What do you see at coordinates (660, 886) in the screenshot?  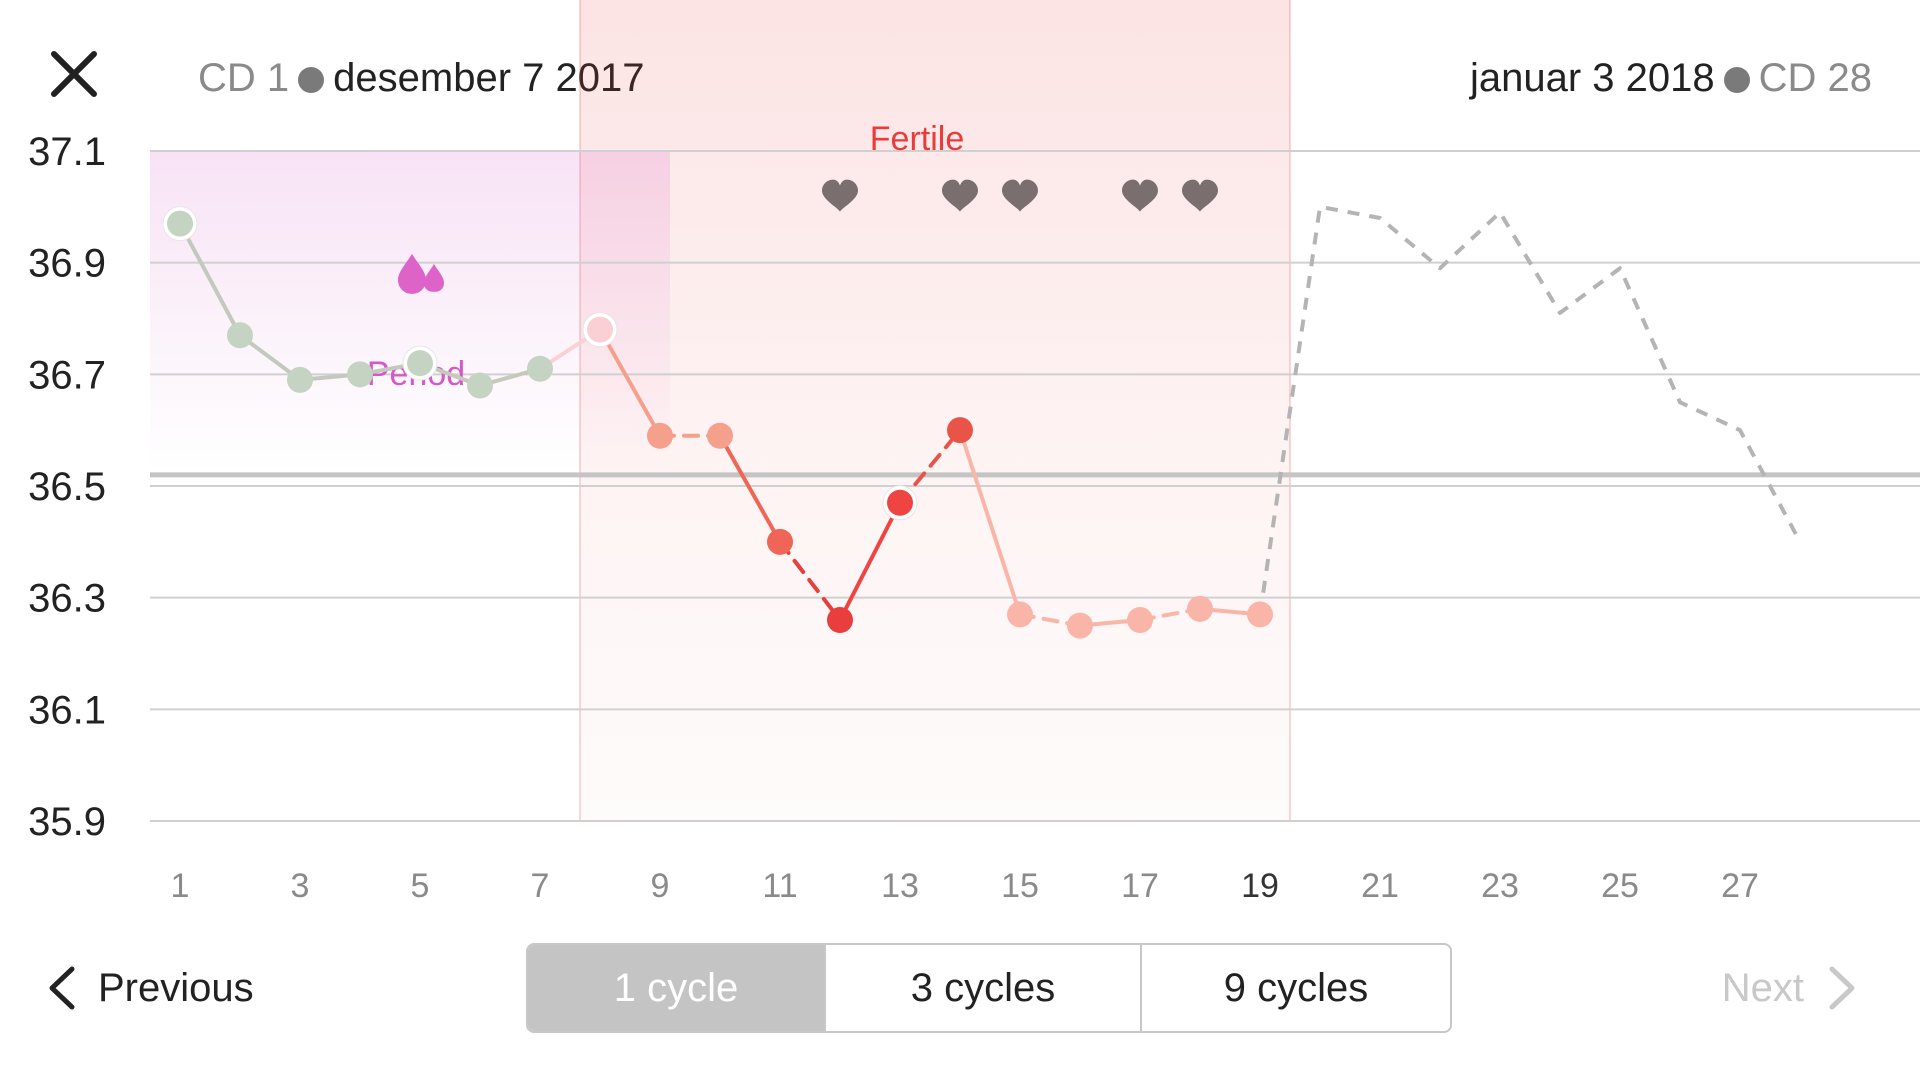 I see `x-tick-label: 9` at bounding box center [660, 886].